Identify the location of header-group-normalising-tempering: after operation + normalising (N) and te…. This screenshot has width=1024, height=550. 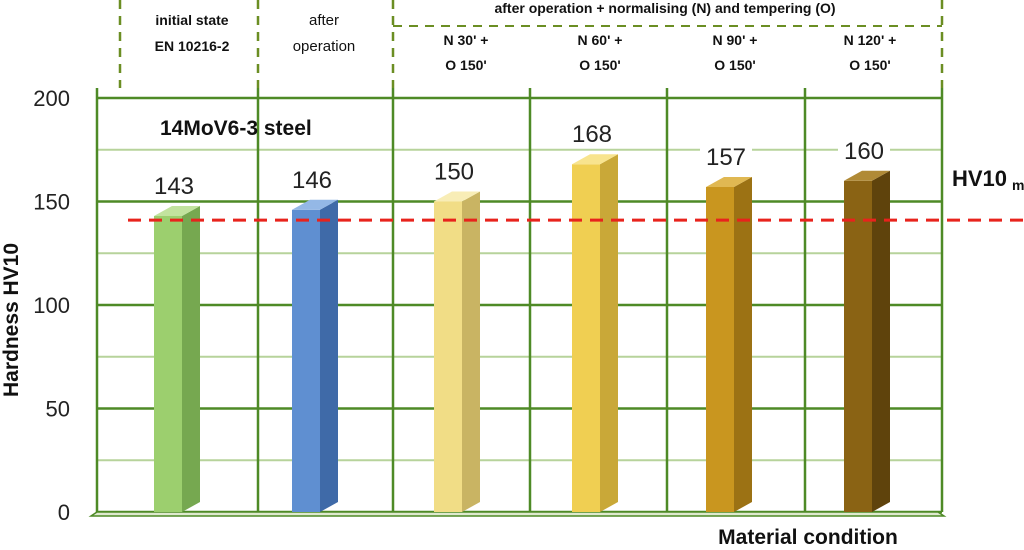
(664, 8).